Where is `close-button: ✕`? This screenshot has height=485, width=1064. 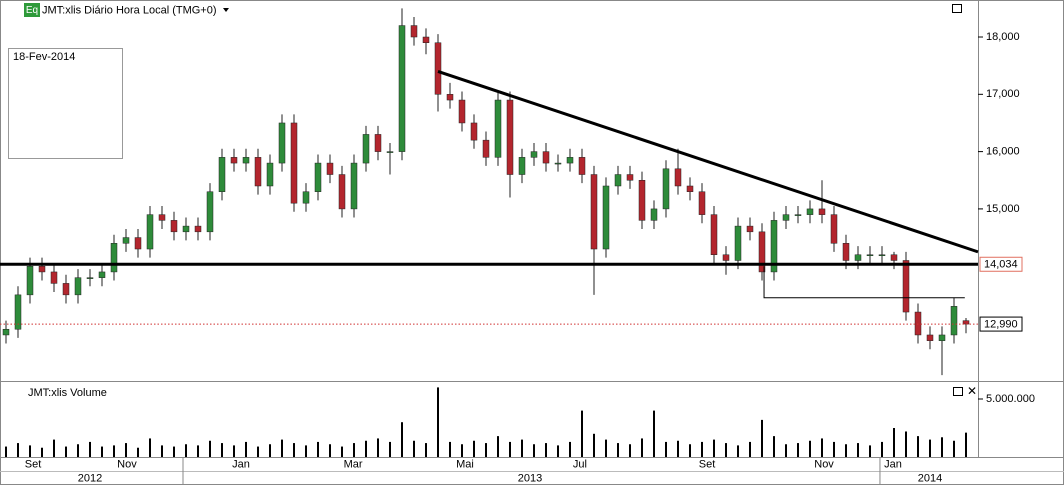
close-button: ✕ is located at coordinates (972, 391).